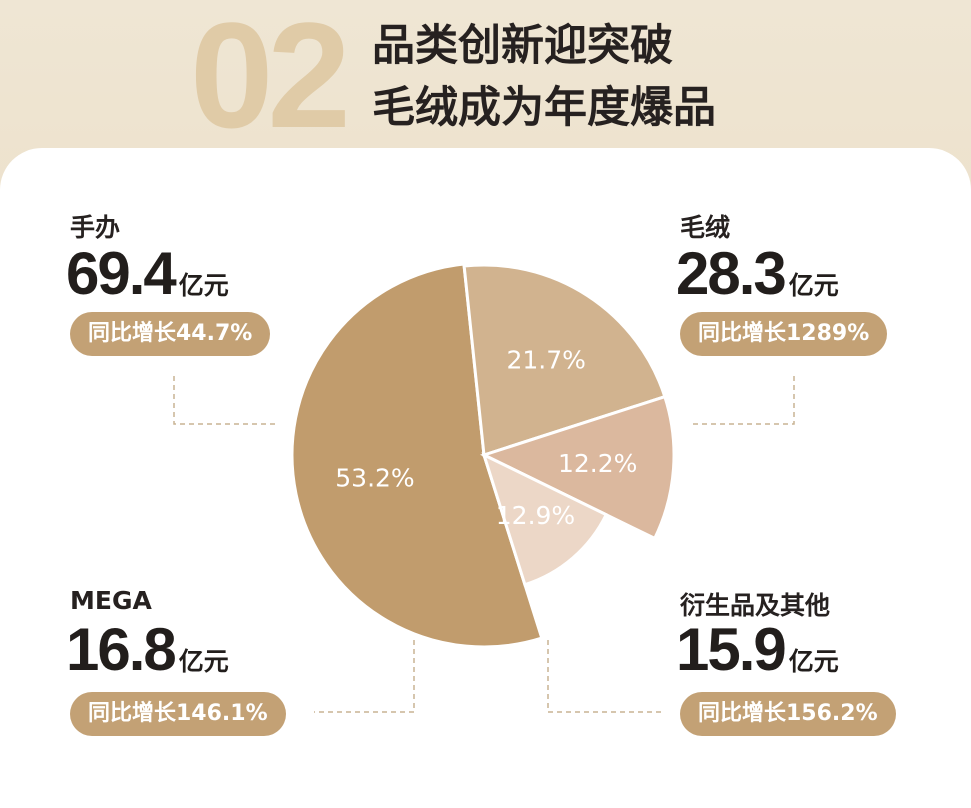  I want to click on category-label-derivatives: 衍生品及其他, so click(755, 605).